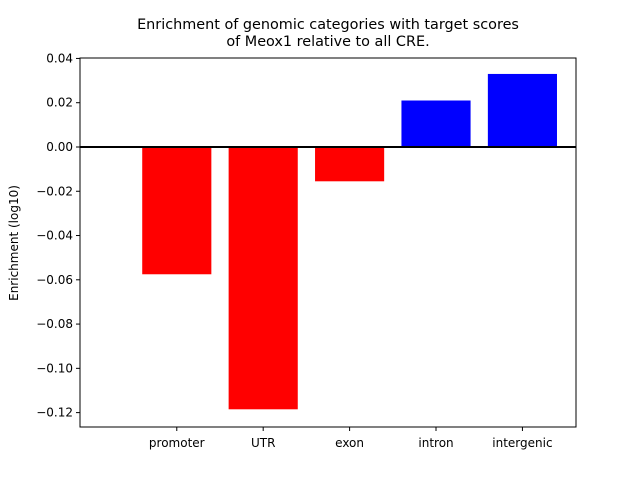 The image size is (640, 480). Describe the element at coordinates (59, 58) in the screenshot. I see `y-tick-label: 0.04` at that location.